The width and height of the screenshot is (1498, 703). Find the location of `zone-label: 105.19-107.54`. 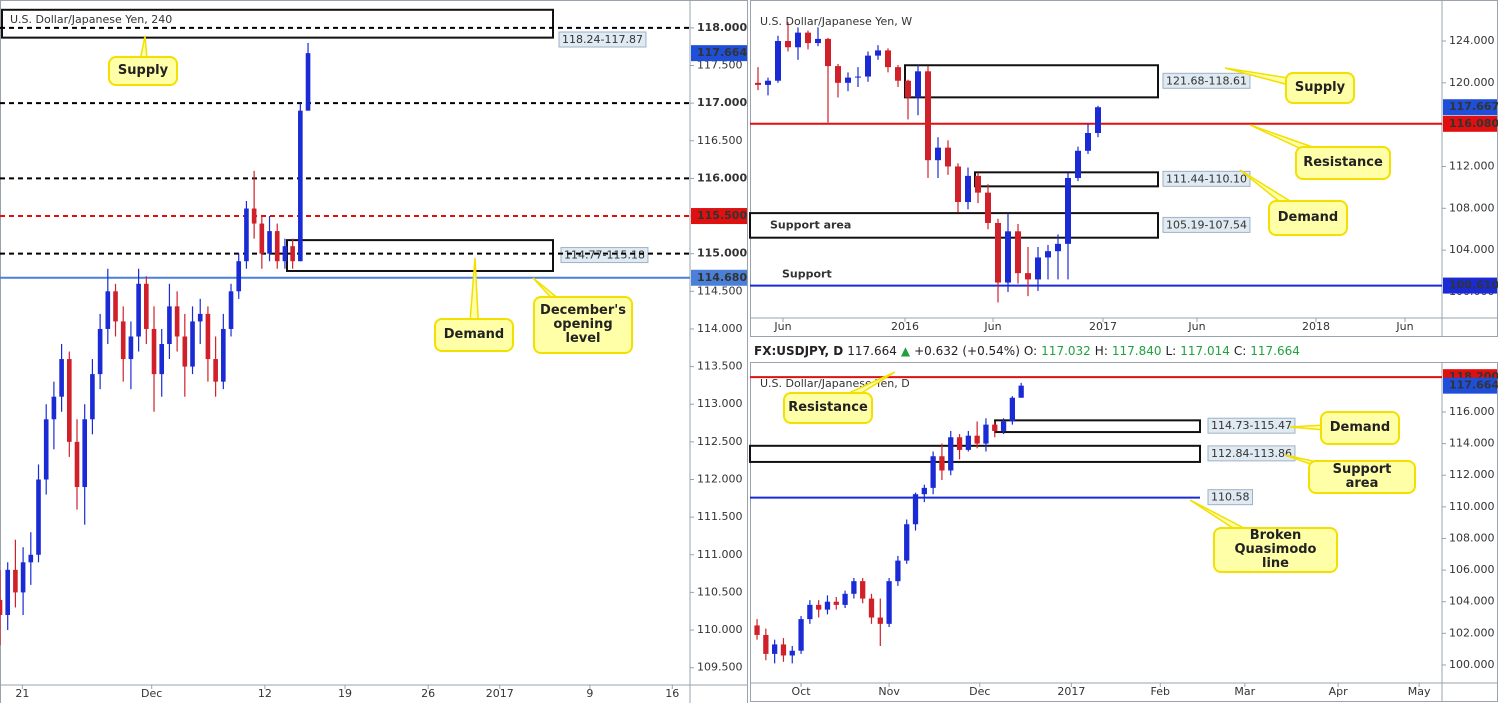

zone-label: 105.19-107.54 is located at coordinates (1206, 224).